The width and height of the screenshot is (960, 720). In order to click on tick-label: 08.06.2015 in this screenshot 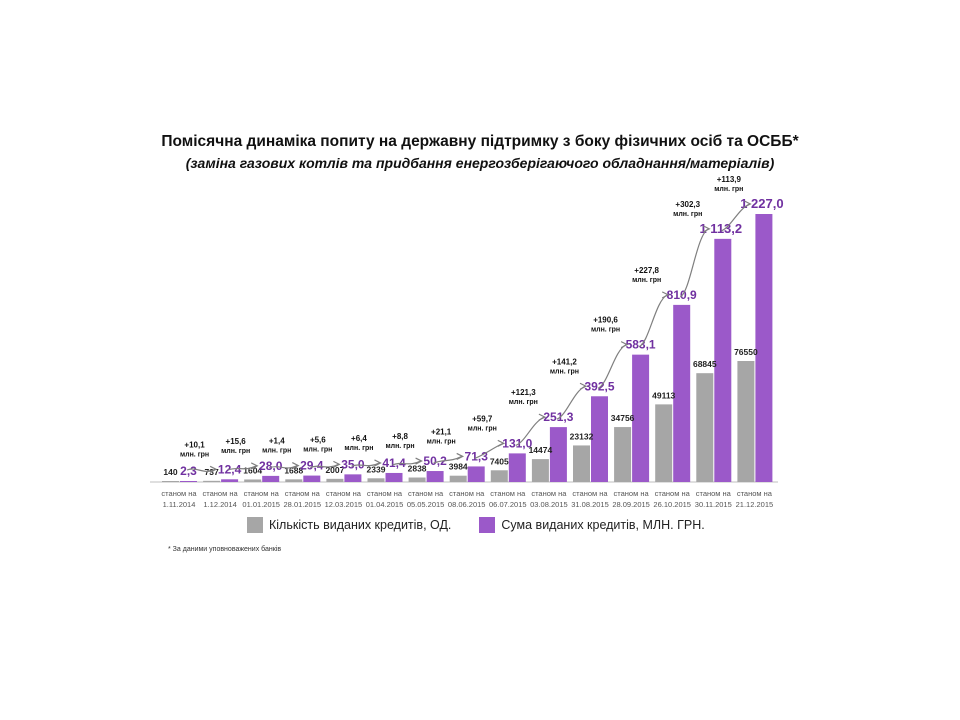, I will do `click(467, 504)`.